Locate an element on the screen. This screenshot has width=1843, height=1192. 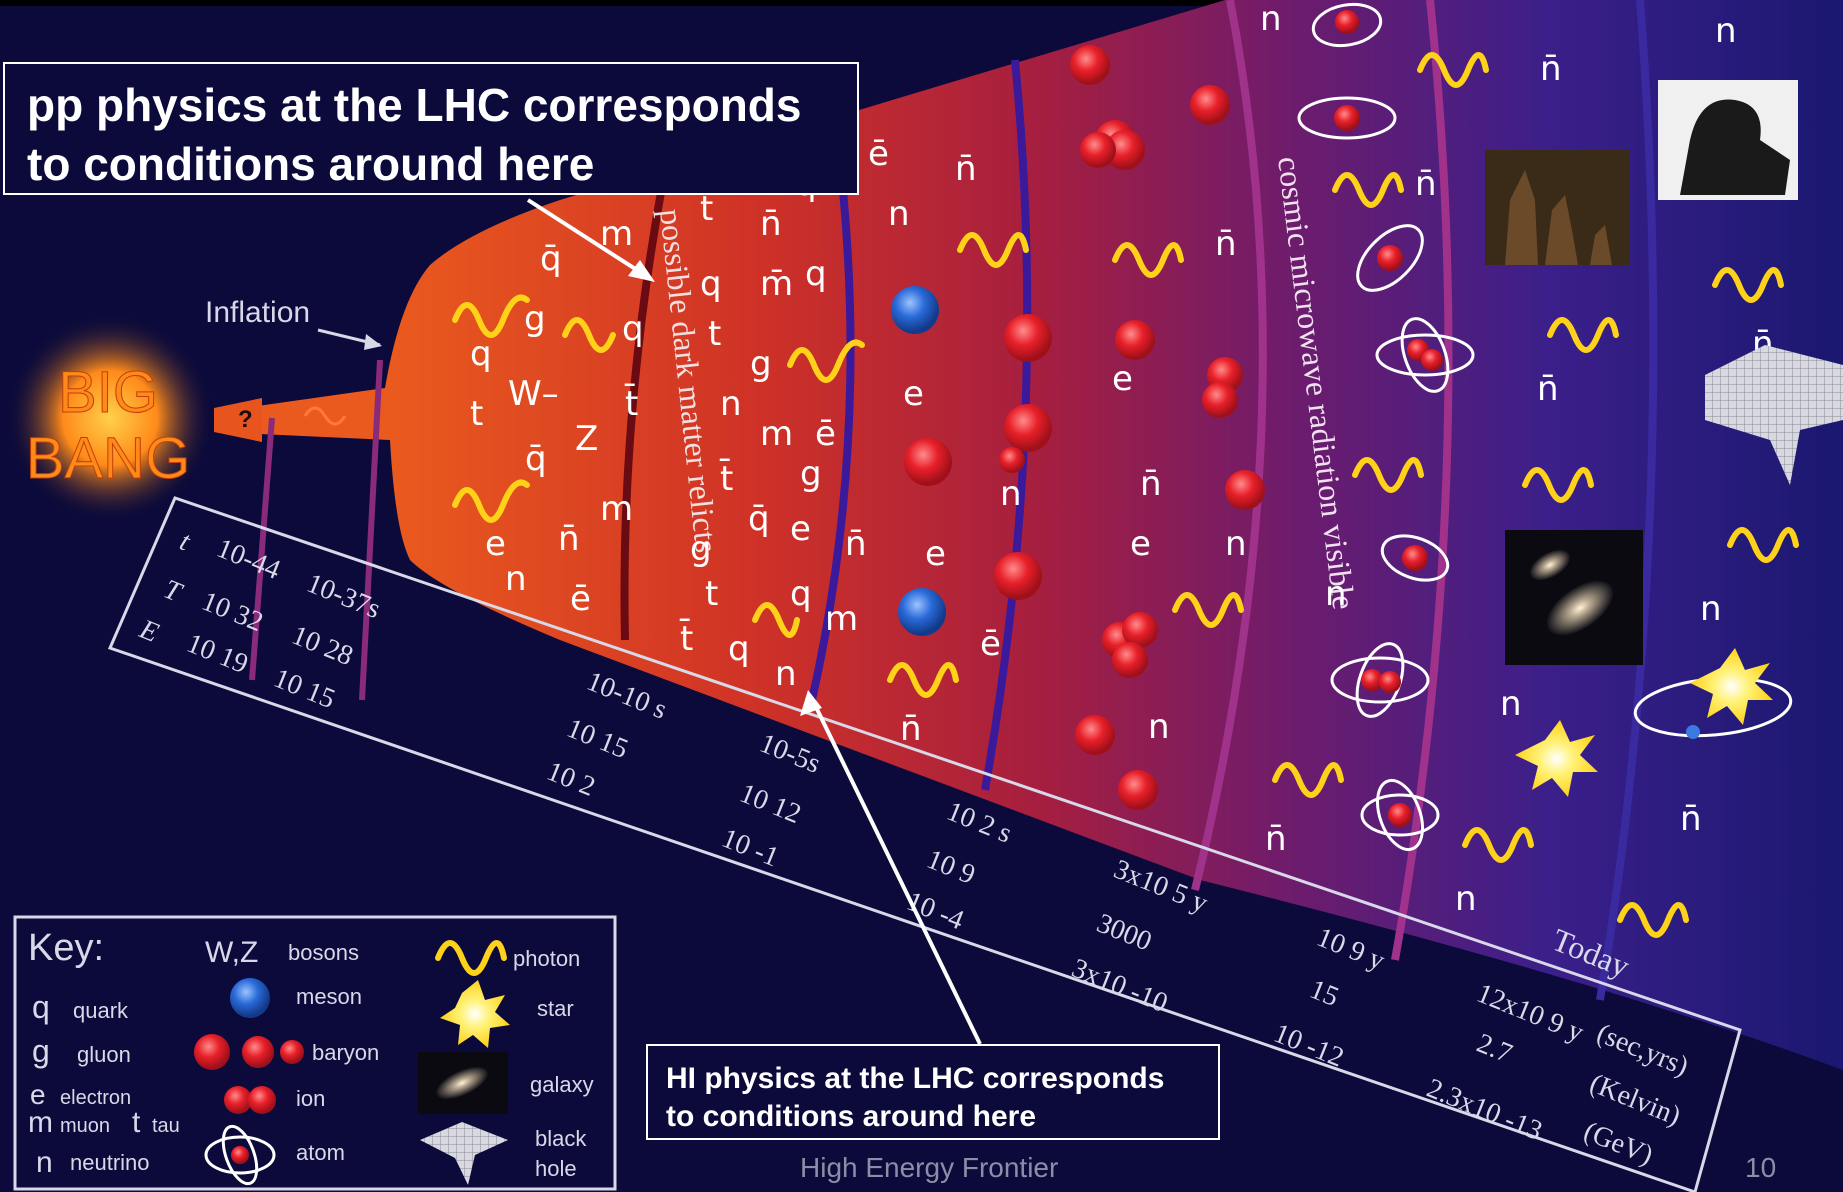
page-number: 10 is located at coordinates (1761, 1167).